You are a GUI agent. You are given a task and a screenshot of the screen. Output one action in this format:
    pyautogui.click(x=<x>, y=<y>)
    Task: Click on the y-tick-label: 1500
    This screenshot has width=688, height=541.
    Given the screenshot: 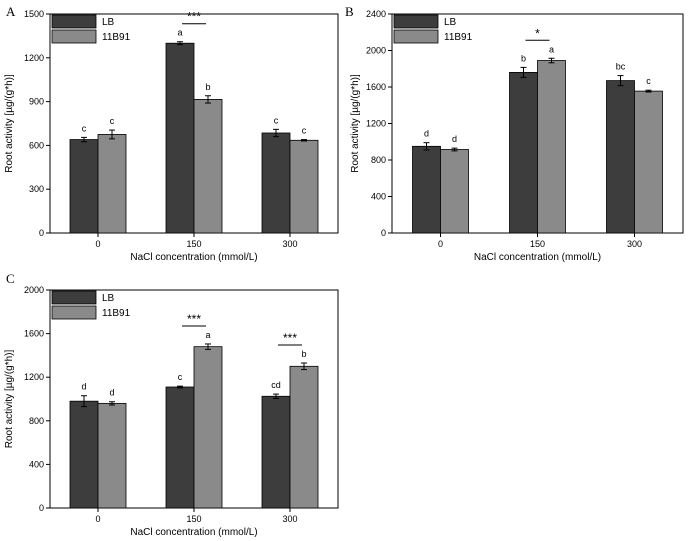 What is the action you would take?
    pyautogui.click(x=34, y=14)
    